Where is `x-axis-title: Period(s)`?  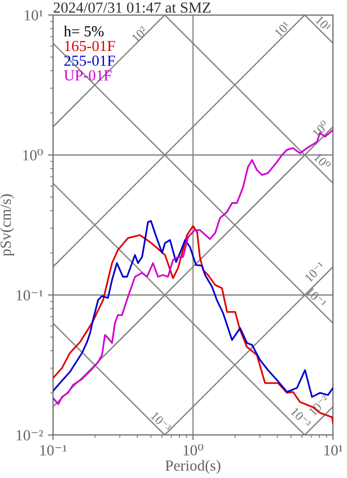 x-axis-title: Period(s) is located at coordinates (192, 467).